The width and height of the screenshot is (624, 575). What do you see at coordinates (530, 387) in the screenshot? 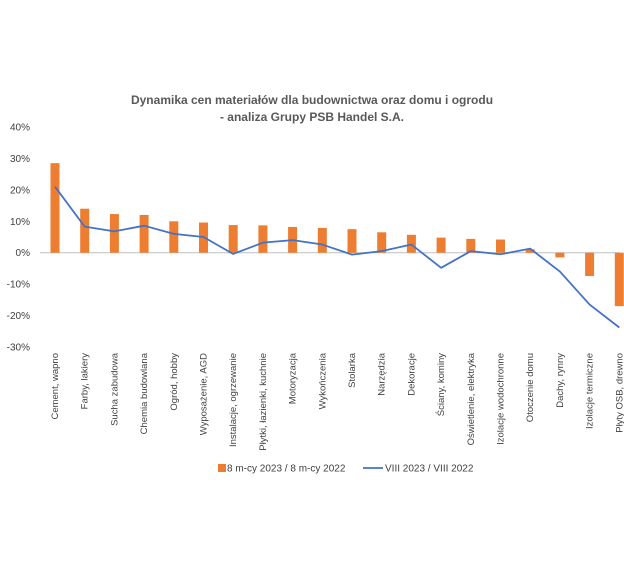
I see `x-category-label: Otoczenie domu` at bounding box center [530, 387].